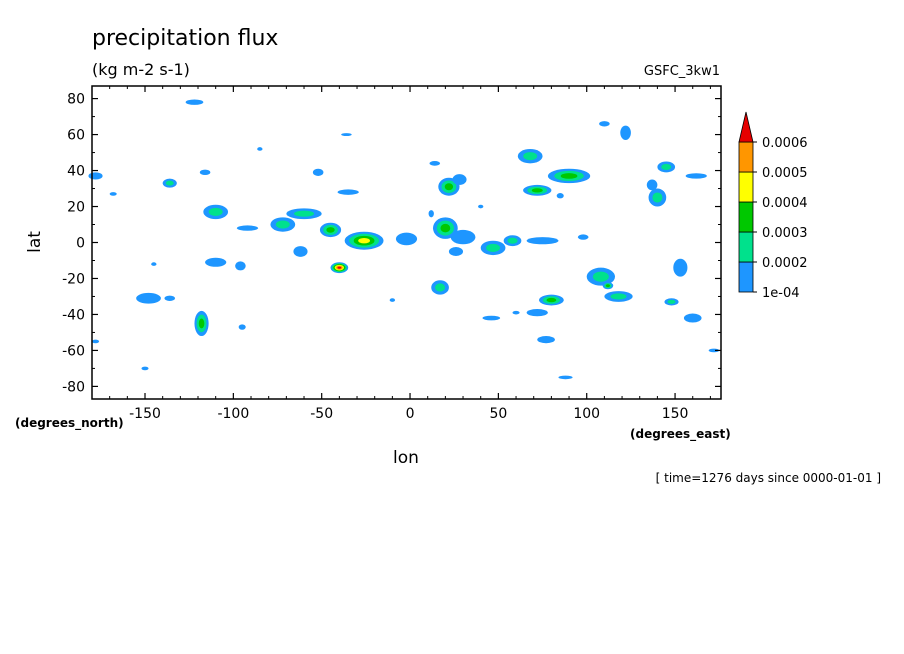 Image resolution: width=904 pixels, height=654 pixels. I want to click on x-tick-label: 50, so click(498, 414).